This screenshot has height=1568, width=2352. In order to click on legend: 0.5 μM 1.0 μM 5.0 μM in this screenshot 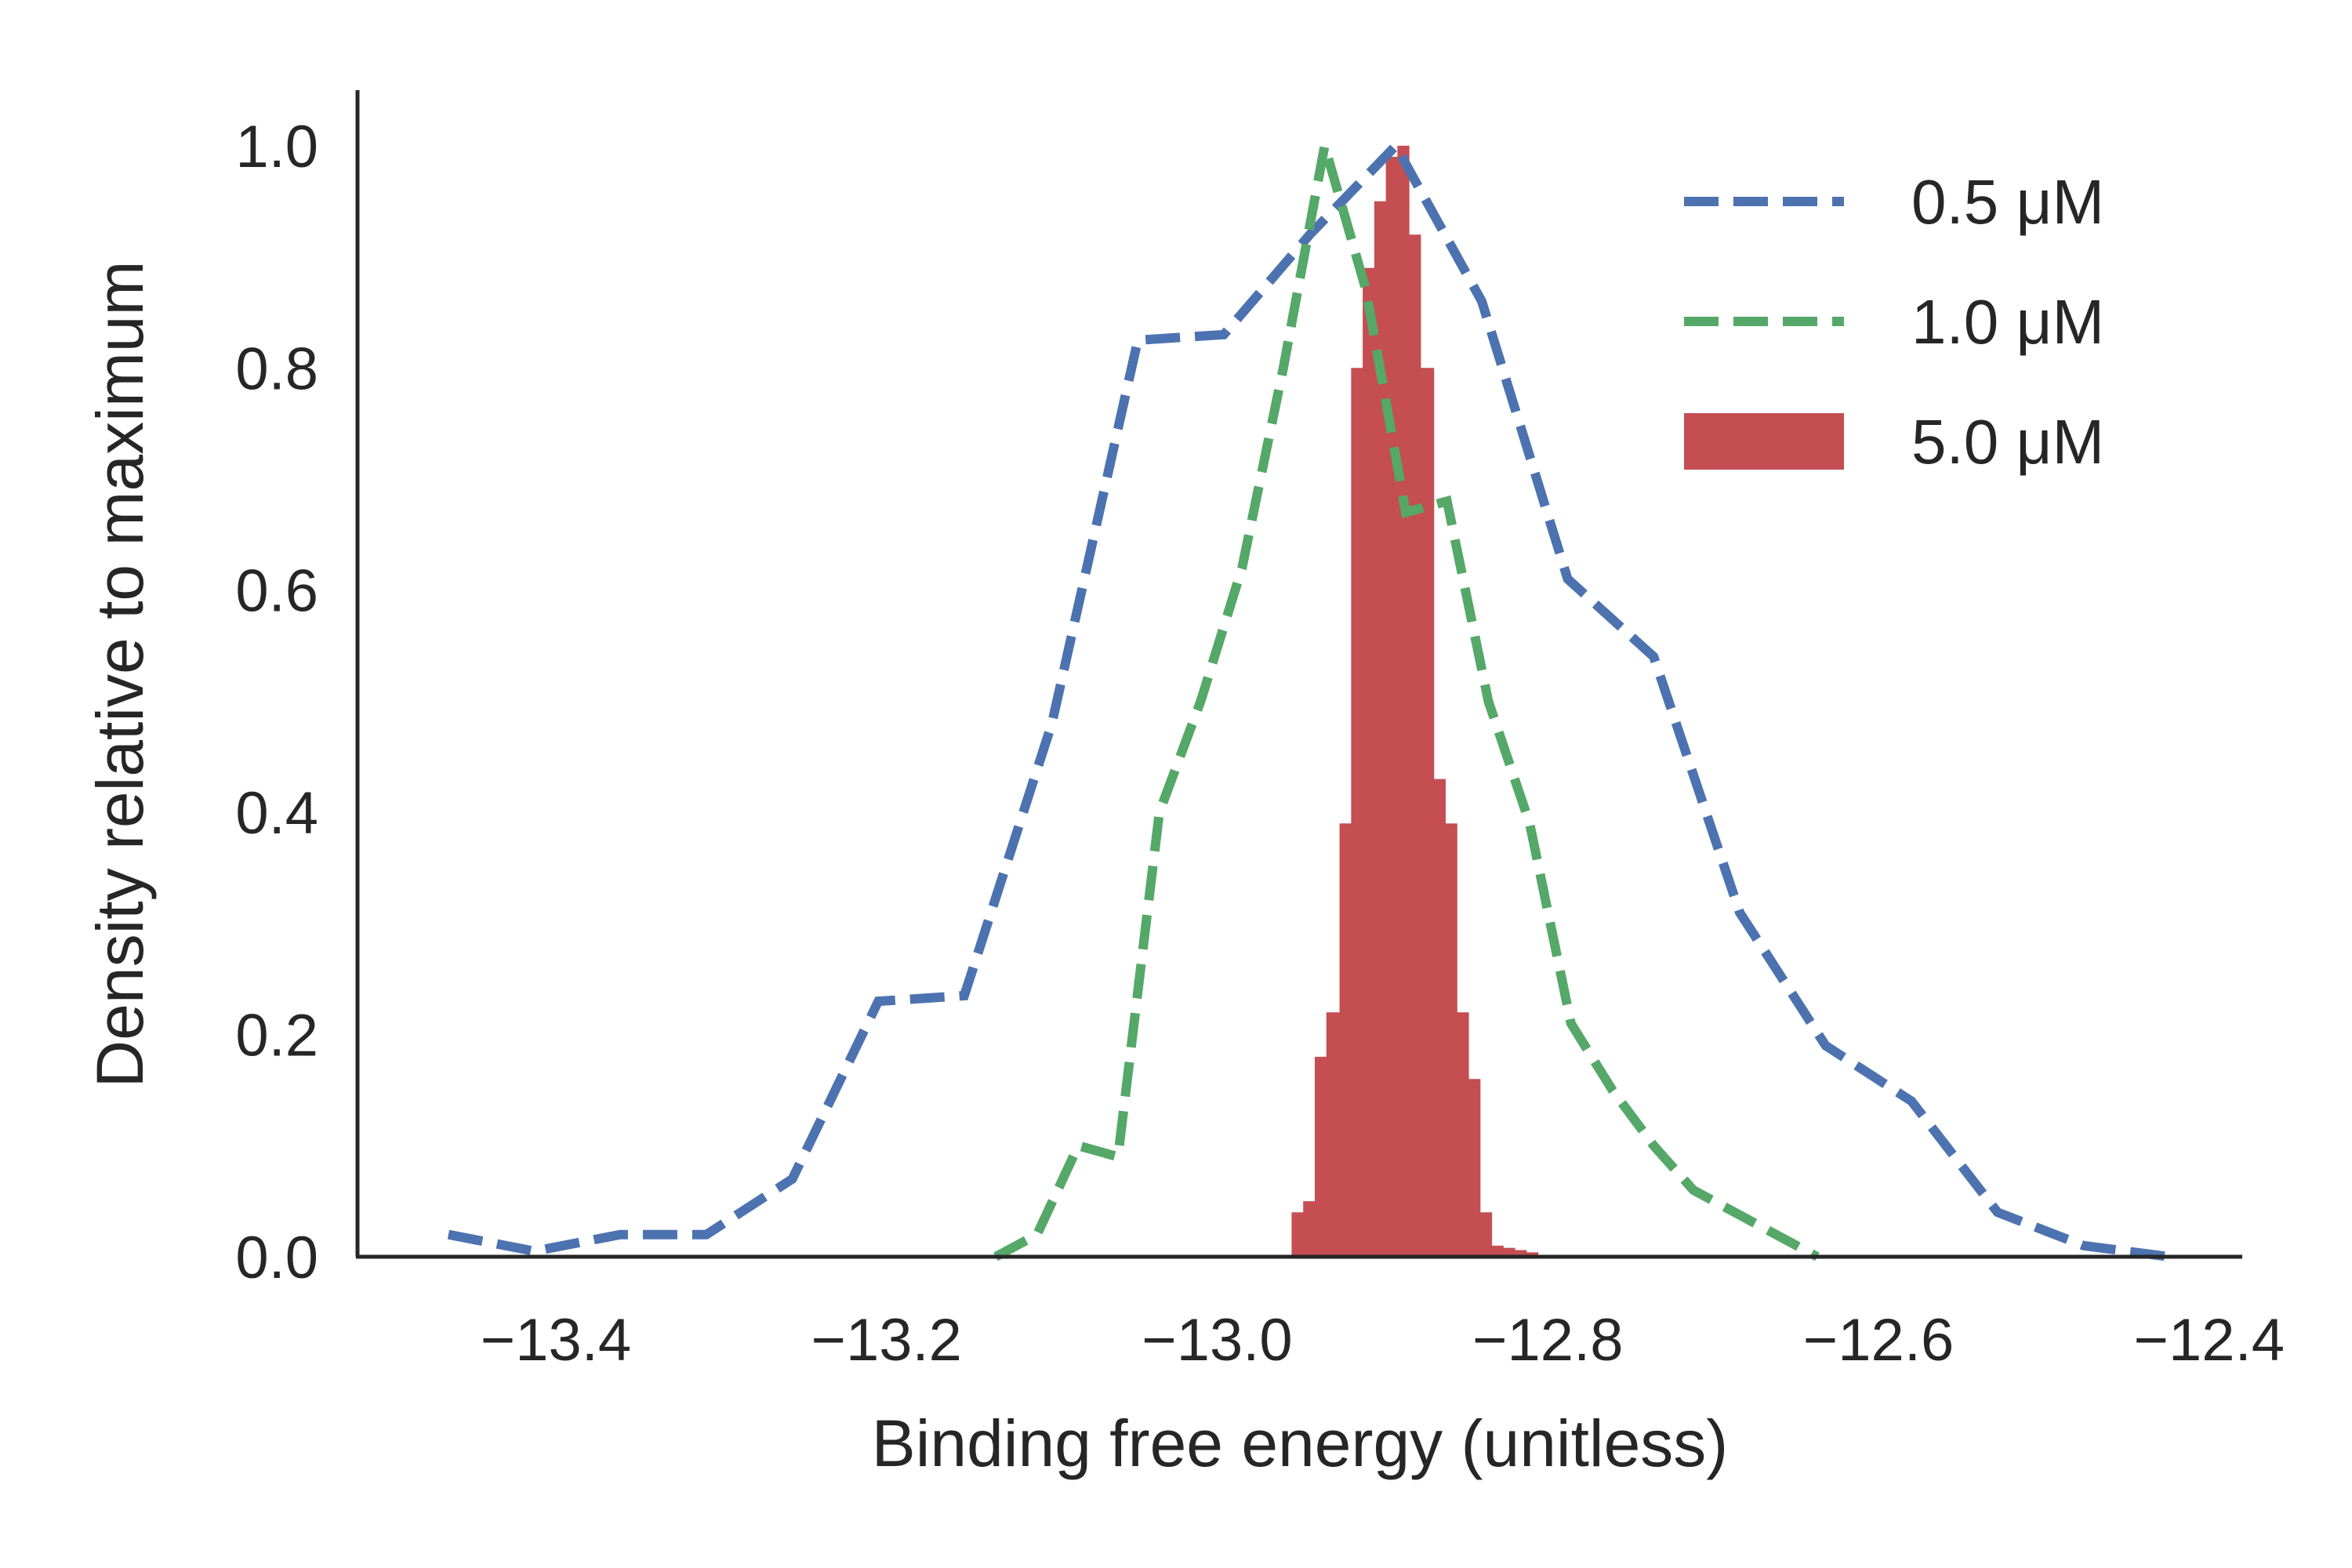, I will do `click(1894, 322)`.